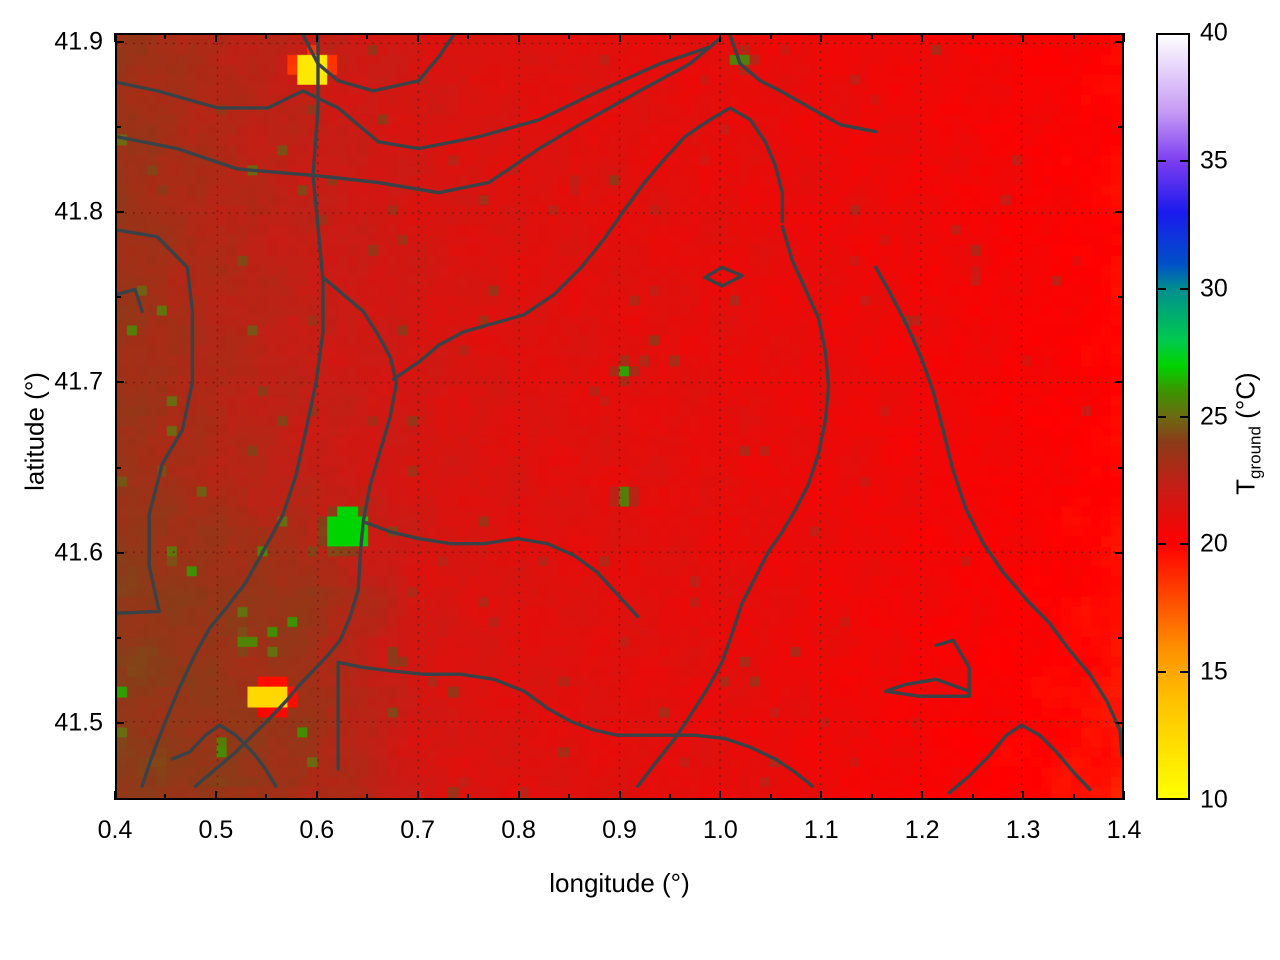 The height and width of the screenshot is (960, 1280). Describe the element at coordinates (216, 830) in the screenshot. I see `x-tick-label: 0.5` at that location.